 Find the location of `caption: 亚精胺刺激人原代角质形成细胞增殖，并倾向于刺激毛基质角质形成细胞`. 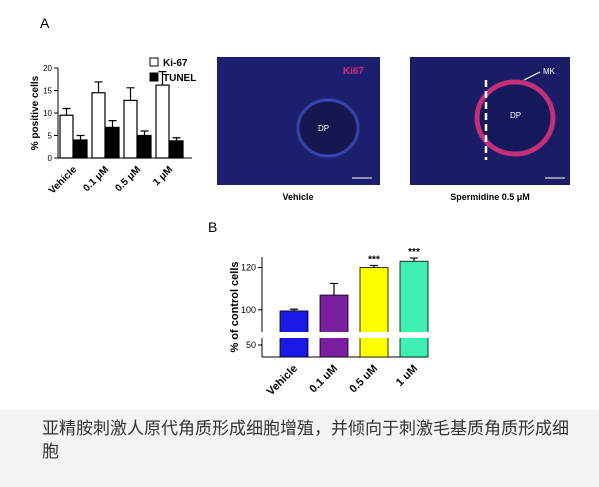

caption: 亚精胺刺激人原代角质形成细胞增殖，并倾向于刺激毛基质角质形成细胞 is located at coordinates (305, 440).